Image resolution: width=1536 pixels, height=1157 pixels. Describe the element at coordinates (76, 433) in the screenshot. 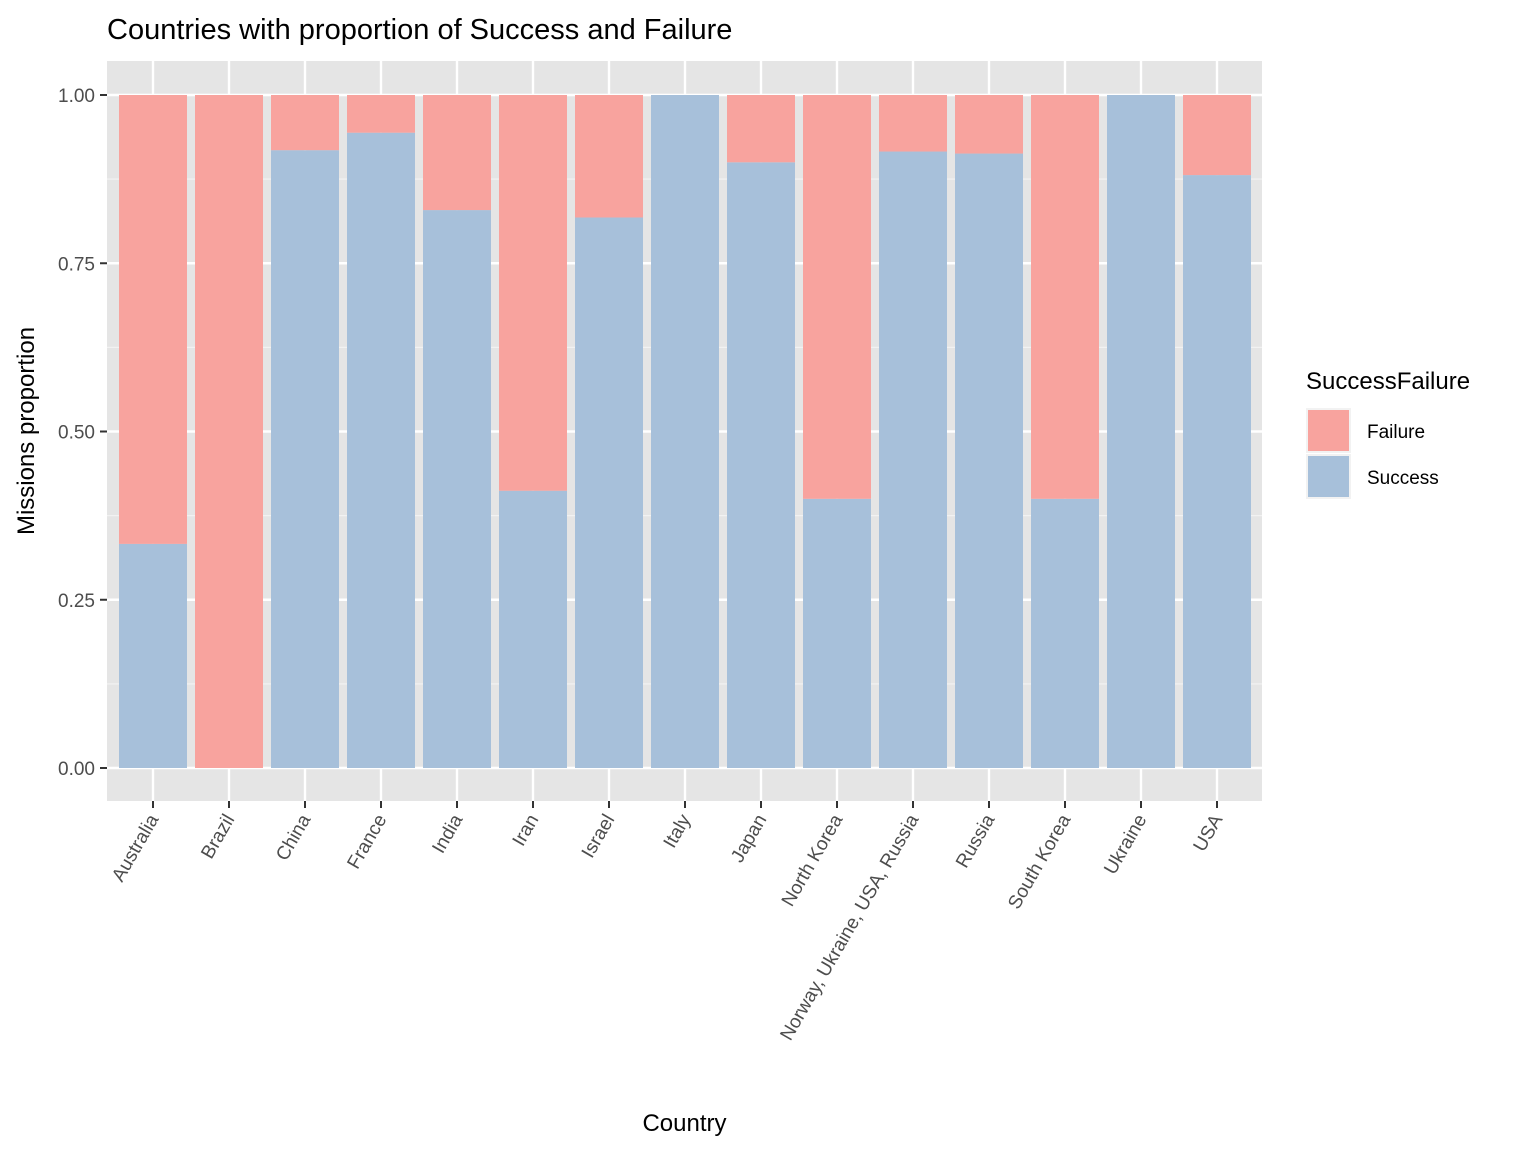

I see `y-tick-label: 0.50` at that location.